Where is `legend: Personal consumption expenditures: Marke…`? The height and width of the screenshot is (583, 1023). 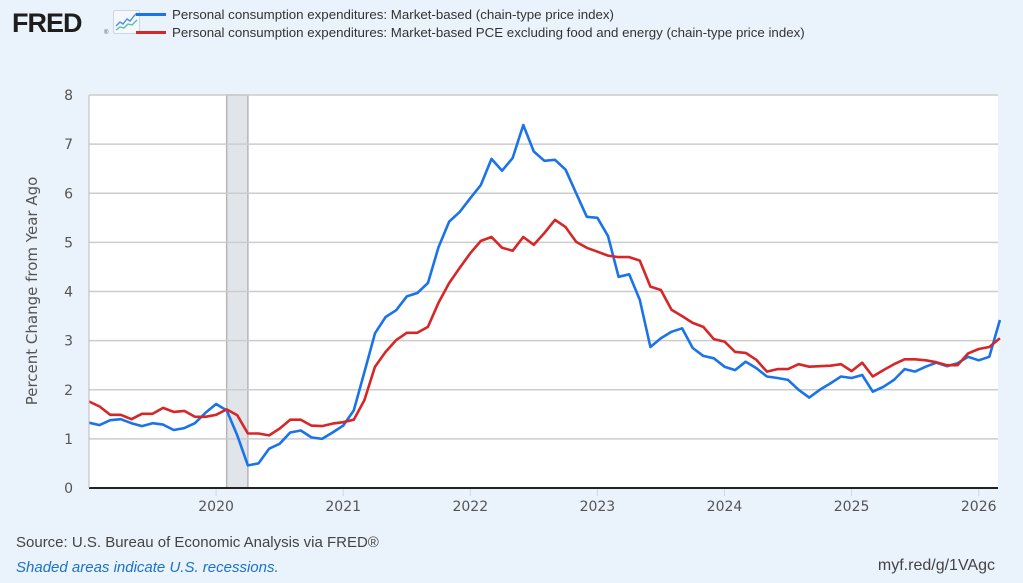 legend: Personal consumption expenditures: Marke… is located at coordinates (470, 23).